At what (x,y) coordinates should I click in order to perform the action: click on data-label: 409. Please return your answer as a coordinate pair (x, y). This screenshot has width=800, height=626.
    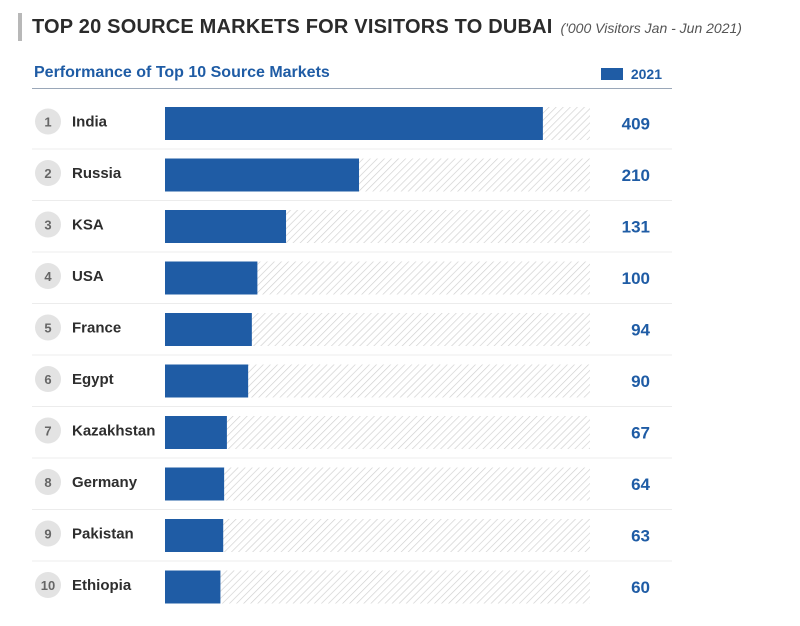
    Looking at the image, I should click on (636, 124).